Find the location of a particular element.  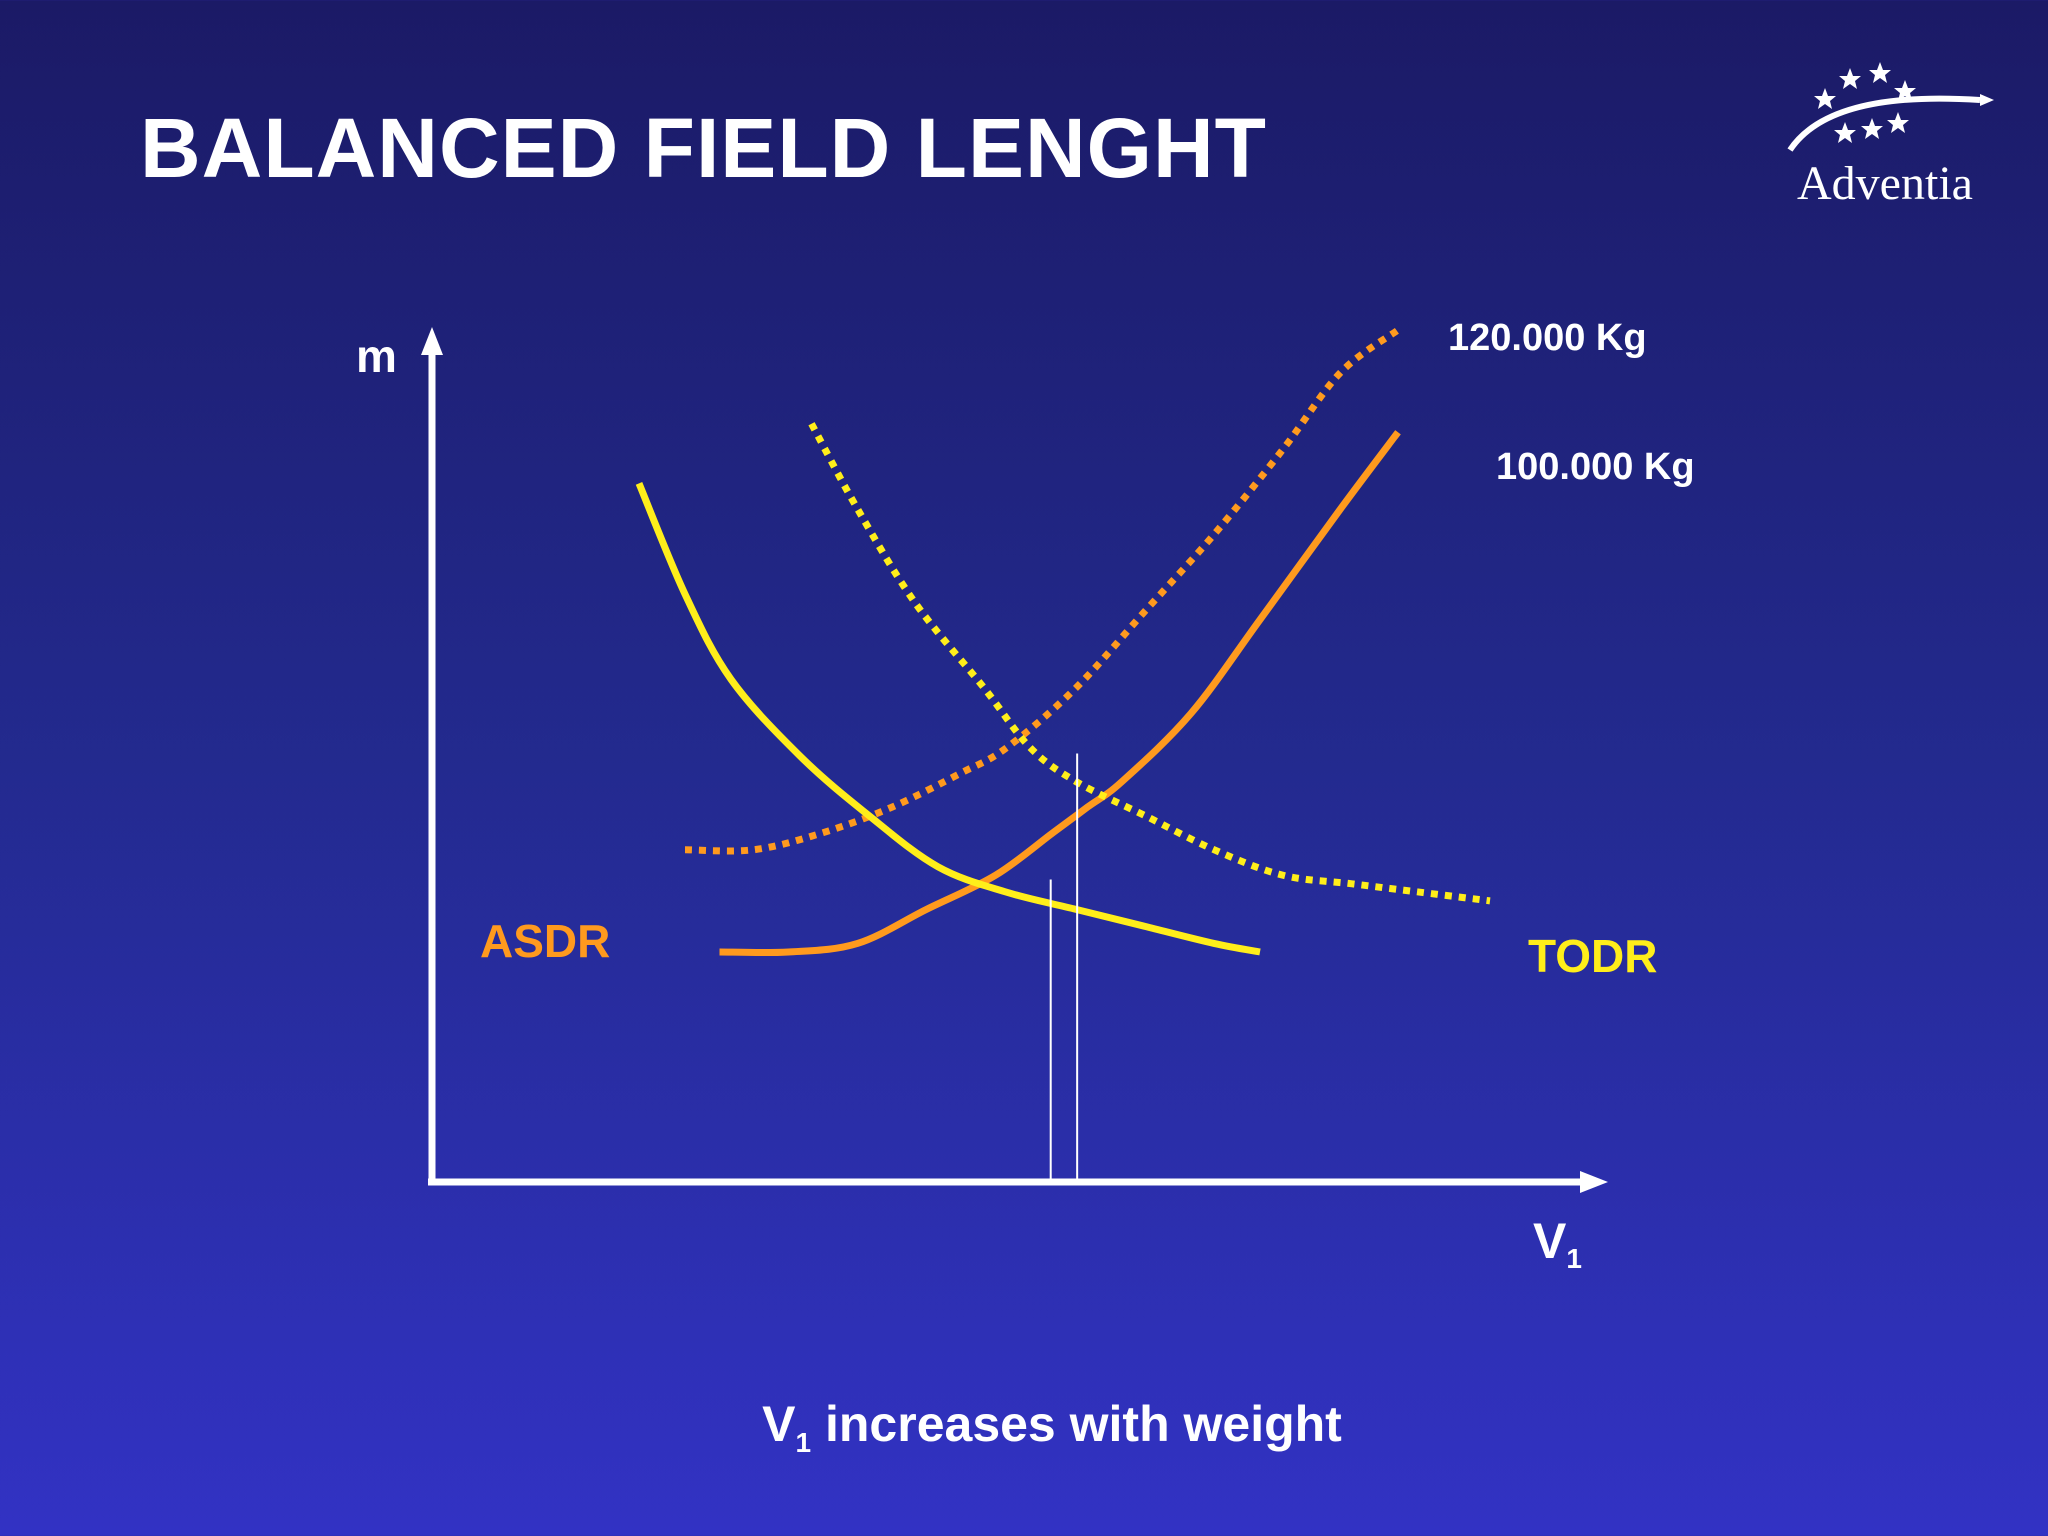

y-axis-arrow is located at coordinates (432, 341).